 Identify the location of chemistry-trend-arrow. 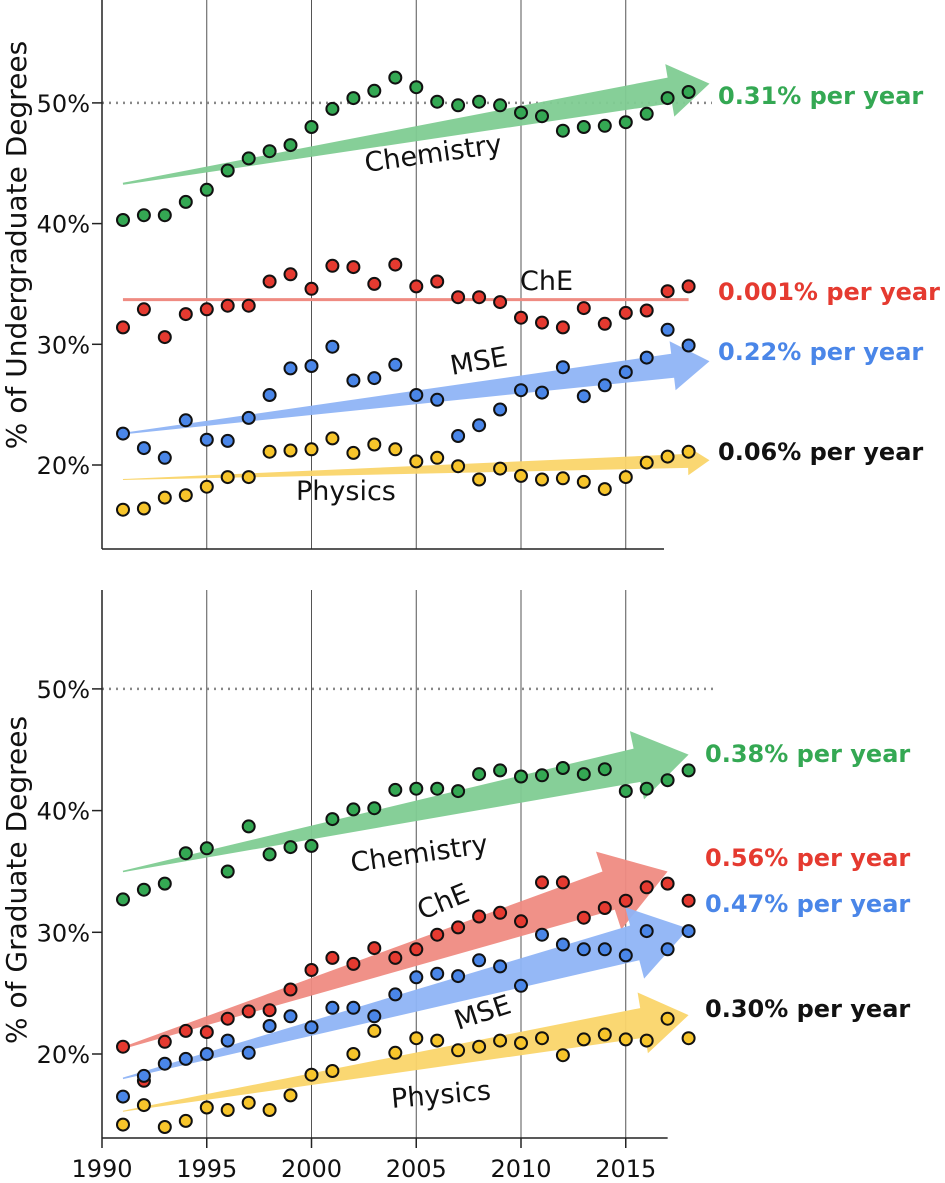
(405, 802).